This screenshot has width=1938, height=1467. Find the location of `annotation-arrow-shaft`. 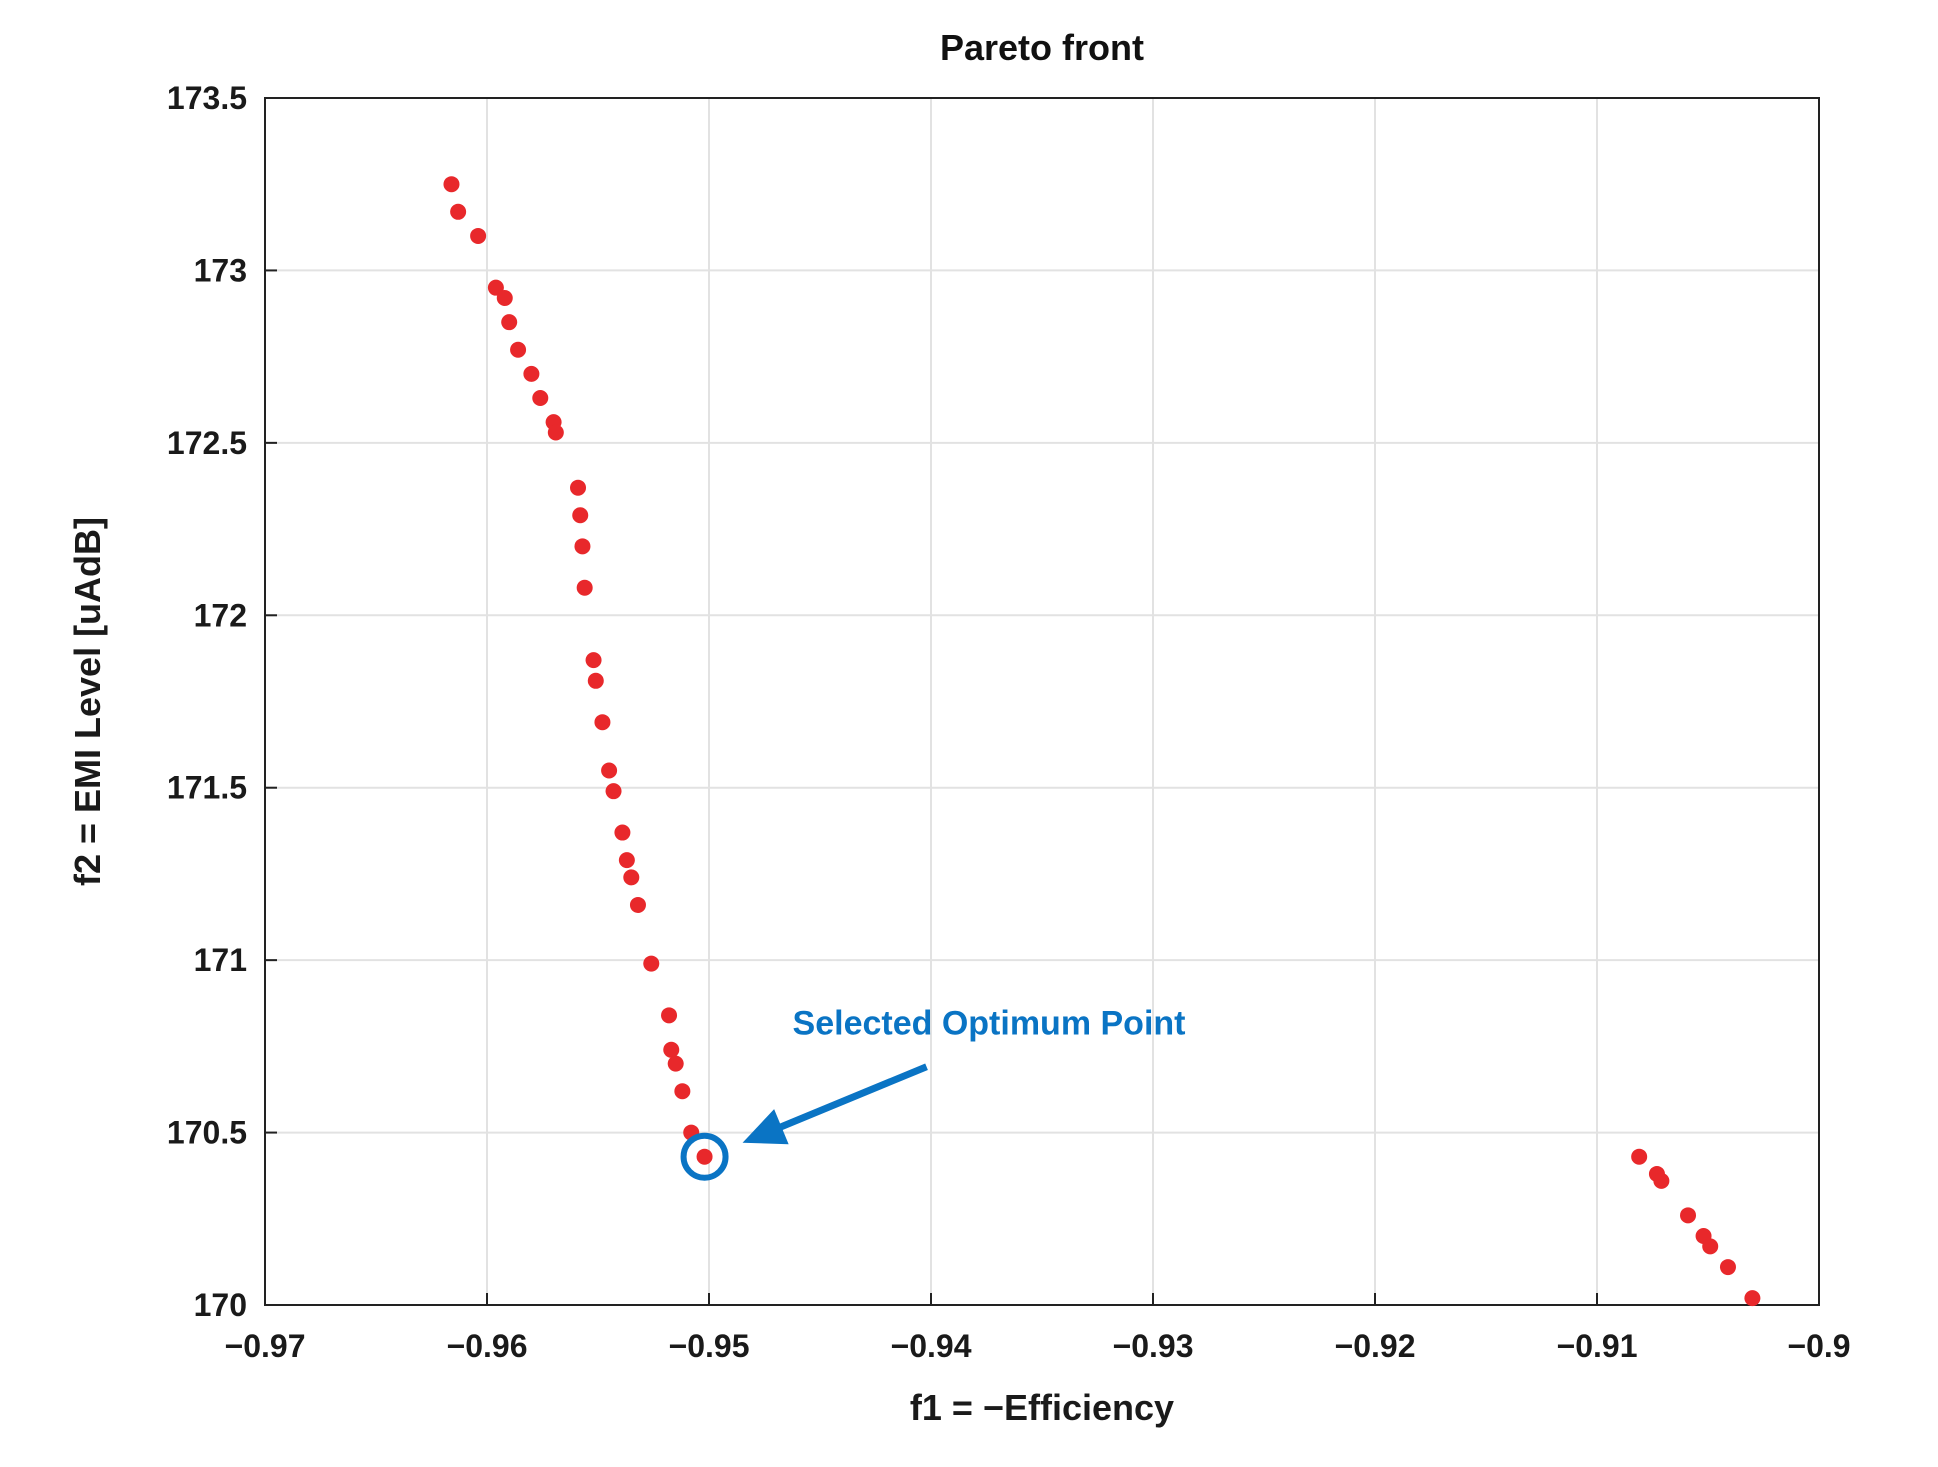

annotation-arrow-shaft is located at coordinates (852, 1097).